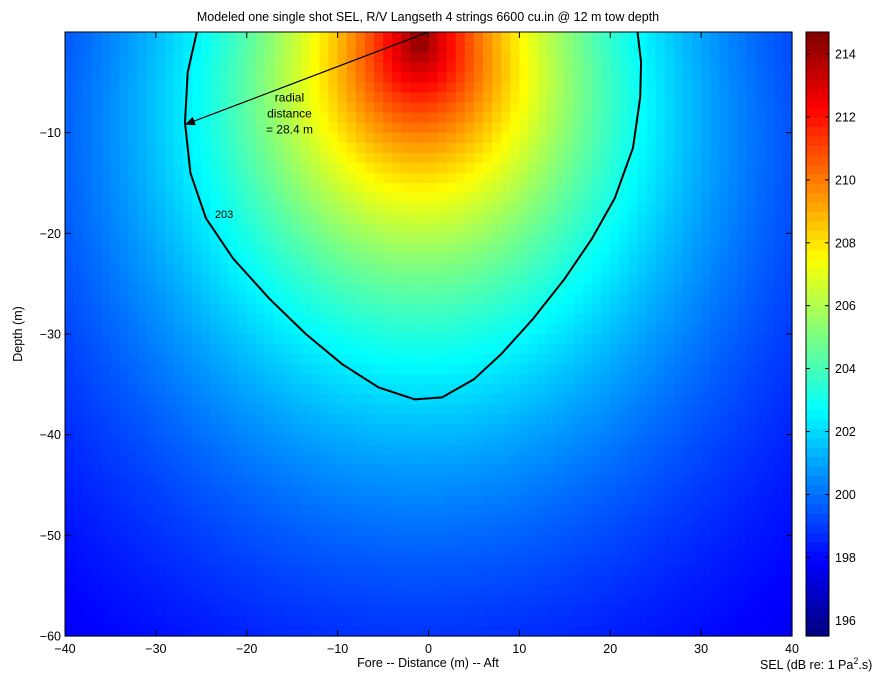 This screenshot has width=882, height=677. I want to click on colorbar-band, so click(817, 244).